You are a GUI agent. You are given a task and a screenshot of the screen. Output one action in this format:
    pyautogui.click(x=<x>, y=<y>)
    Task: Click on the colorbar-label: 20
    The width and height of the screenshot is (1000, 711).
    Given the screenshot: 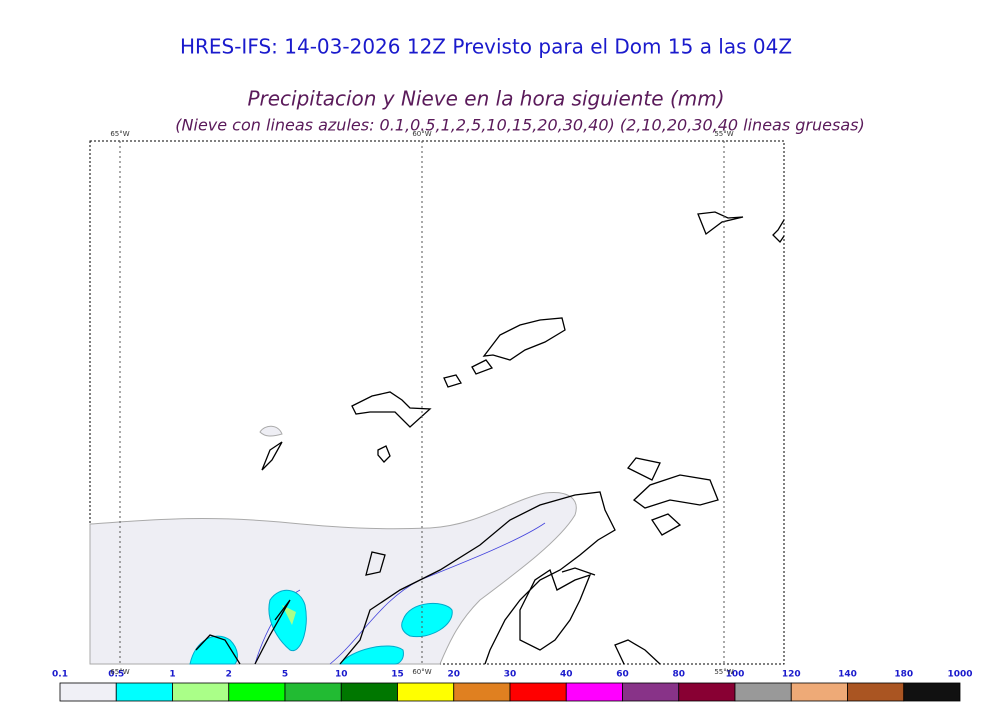 What is the action you would take?
    pyautogui.click(x=453, y=675)
    